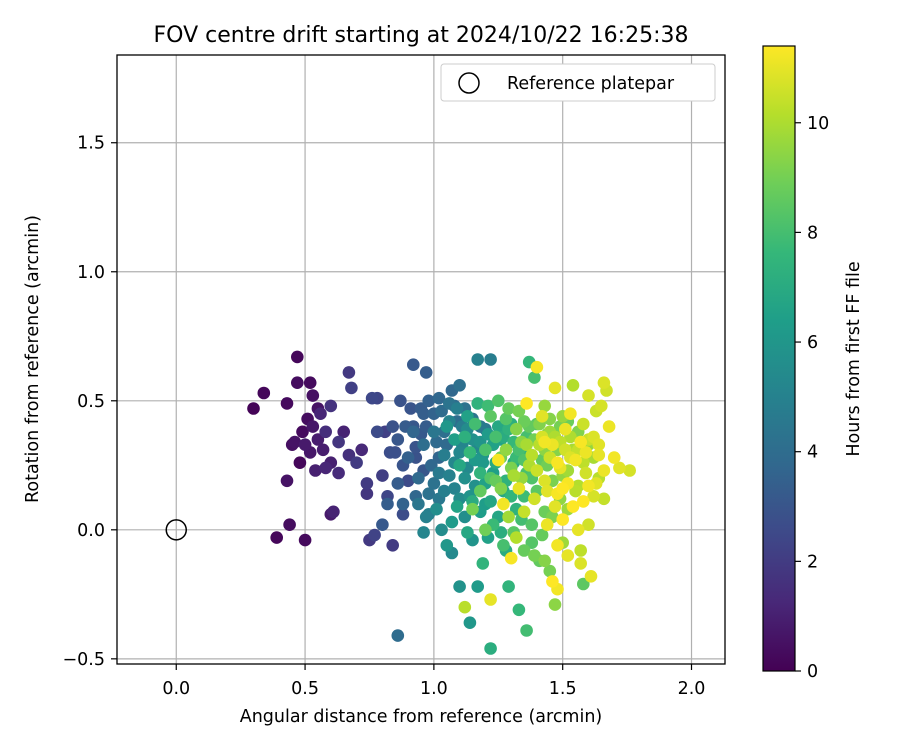 This screenshot has width=900, height=750. What do you see at coordinates (91, 273) in the screenshot?
I see `y-tick-label: 1.0` at bounding box center [91, 273].